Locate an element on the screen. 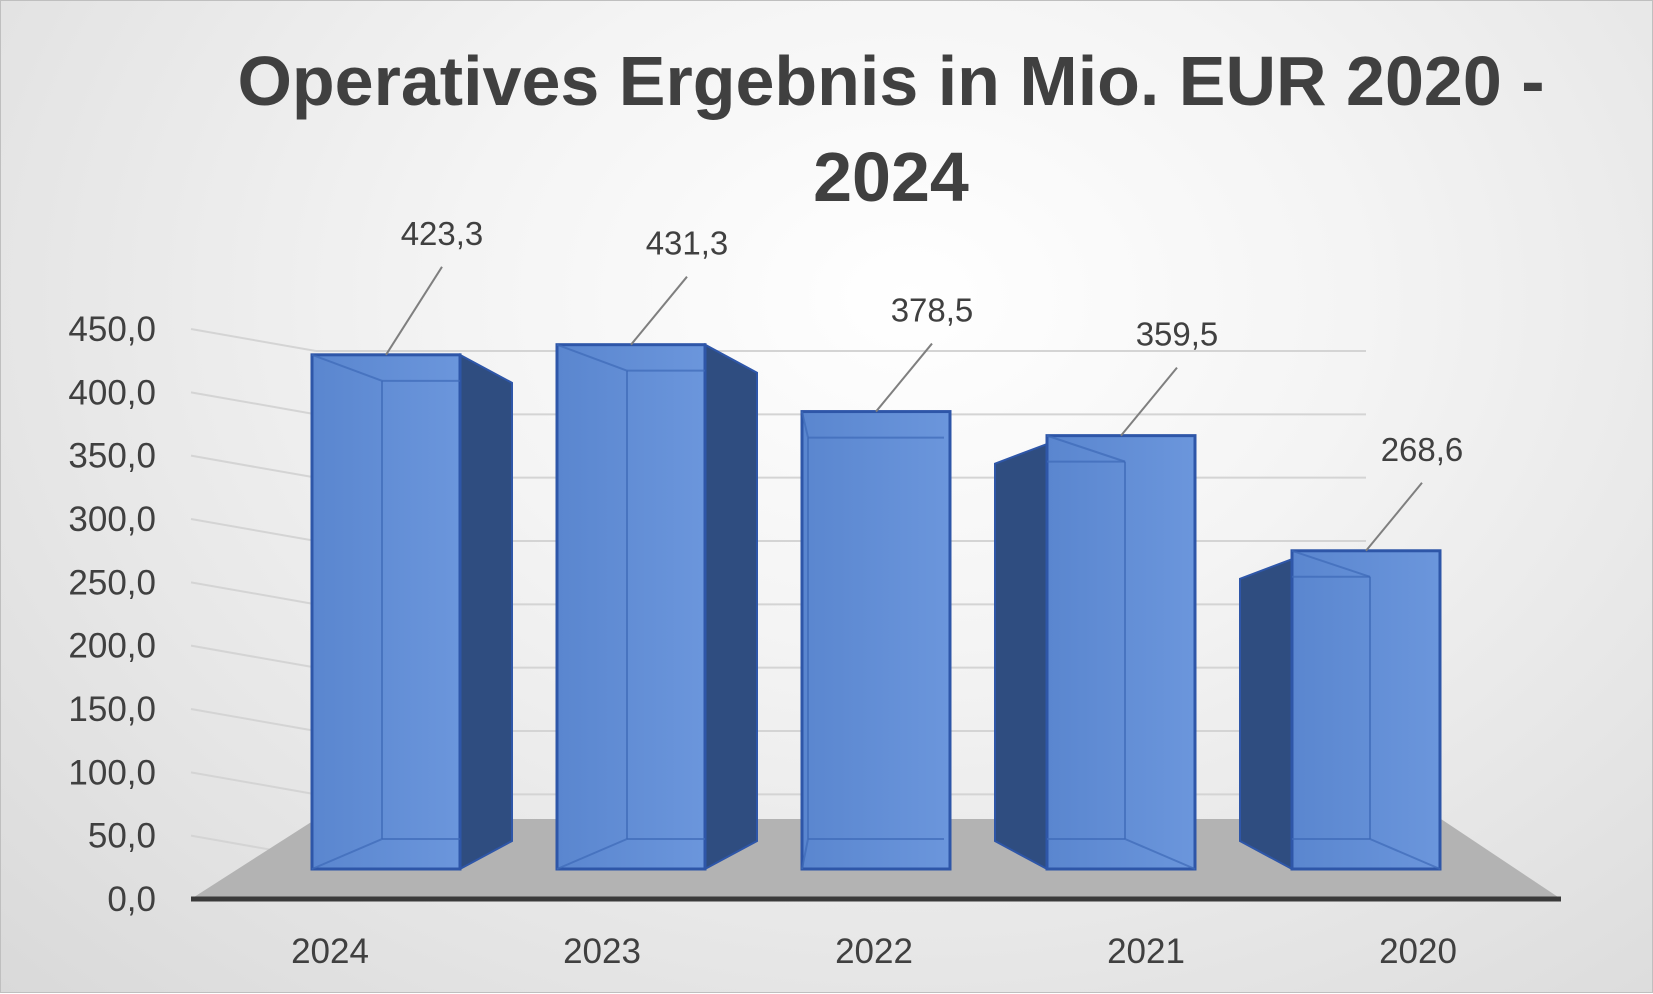 The width and height of the screenshot is (1653, 994). y-tick-label: 150,0 is located at coordinates (112, 709).